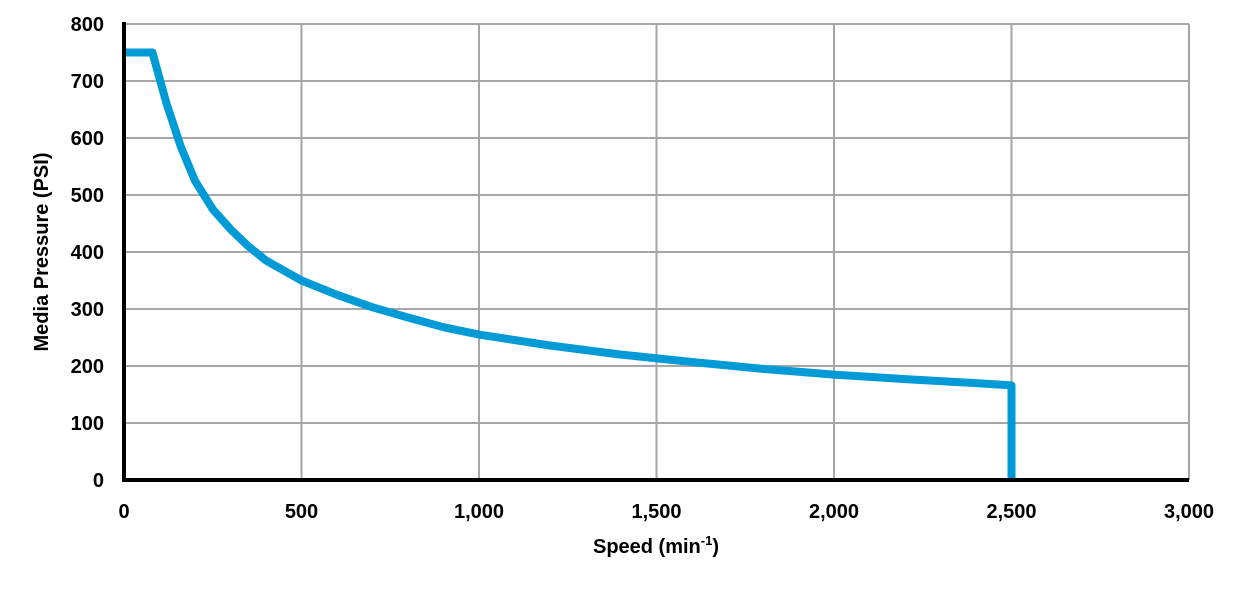 The width and height of the screenshot is (1244, 589). What do you see at coordinates (87, 424) in the screenshot?
I see `y-tick-label: 100` at bounding box center [87, 424].